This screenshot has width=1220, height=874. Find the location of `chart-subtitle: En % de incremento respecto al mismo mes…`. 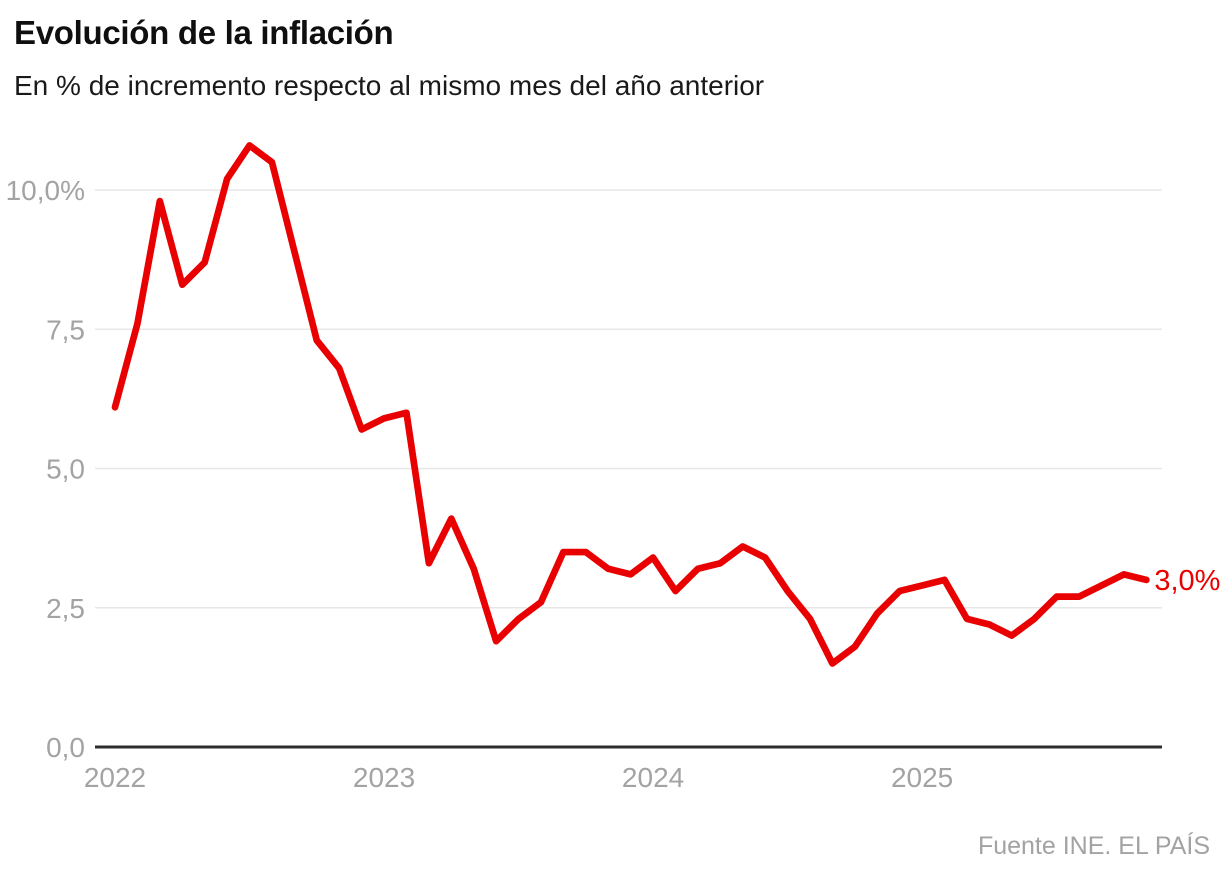

chart-subtitle: En % de incremento respecto al mismo mes… is located at coordinates (389, 85).